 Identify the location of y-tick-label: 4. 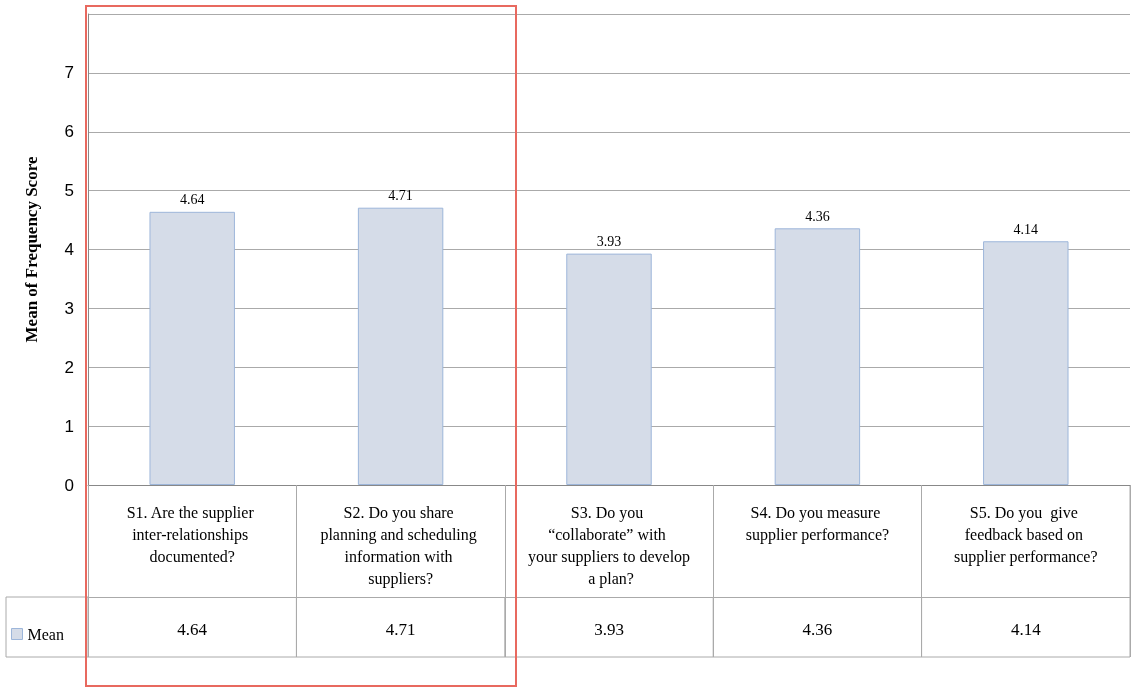
(69, 249).